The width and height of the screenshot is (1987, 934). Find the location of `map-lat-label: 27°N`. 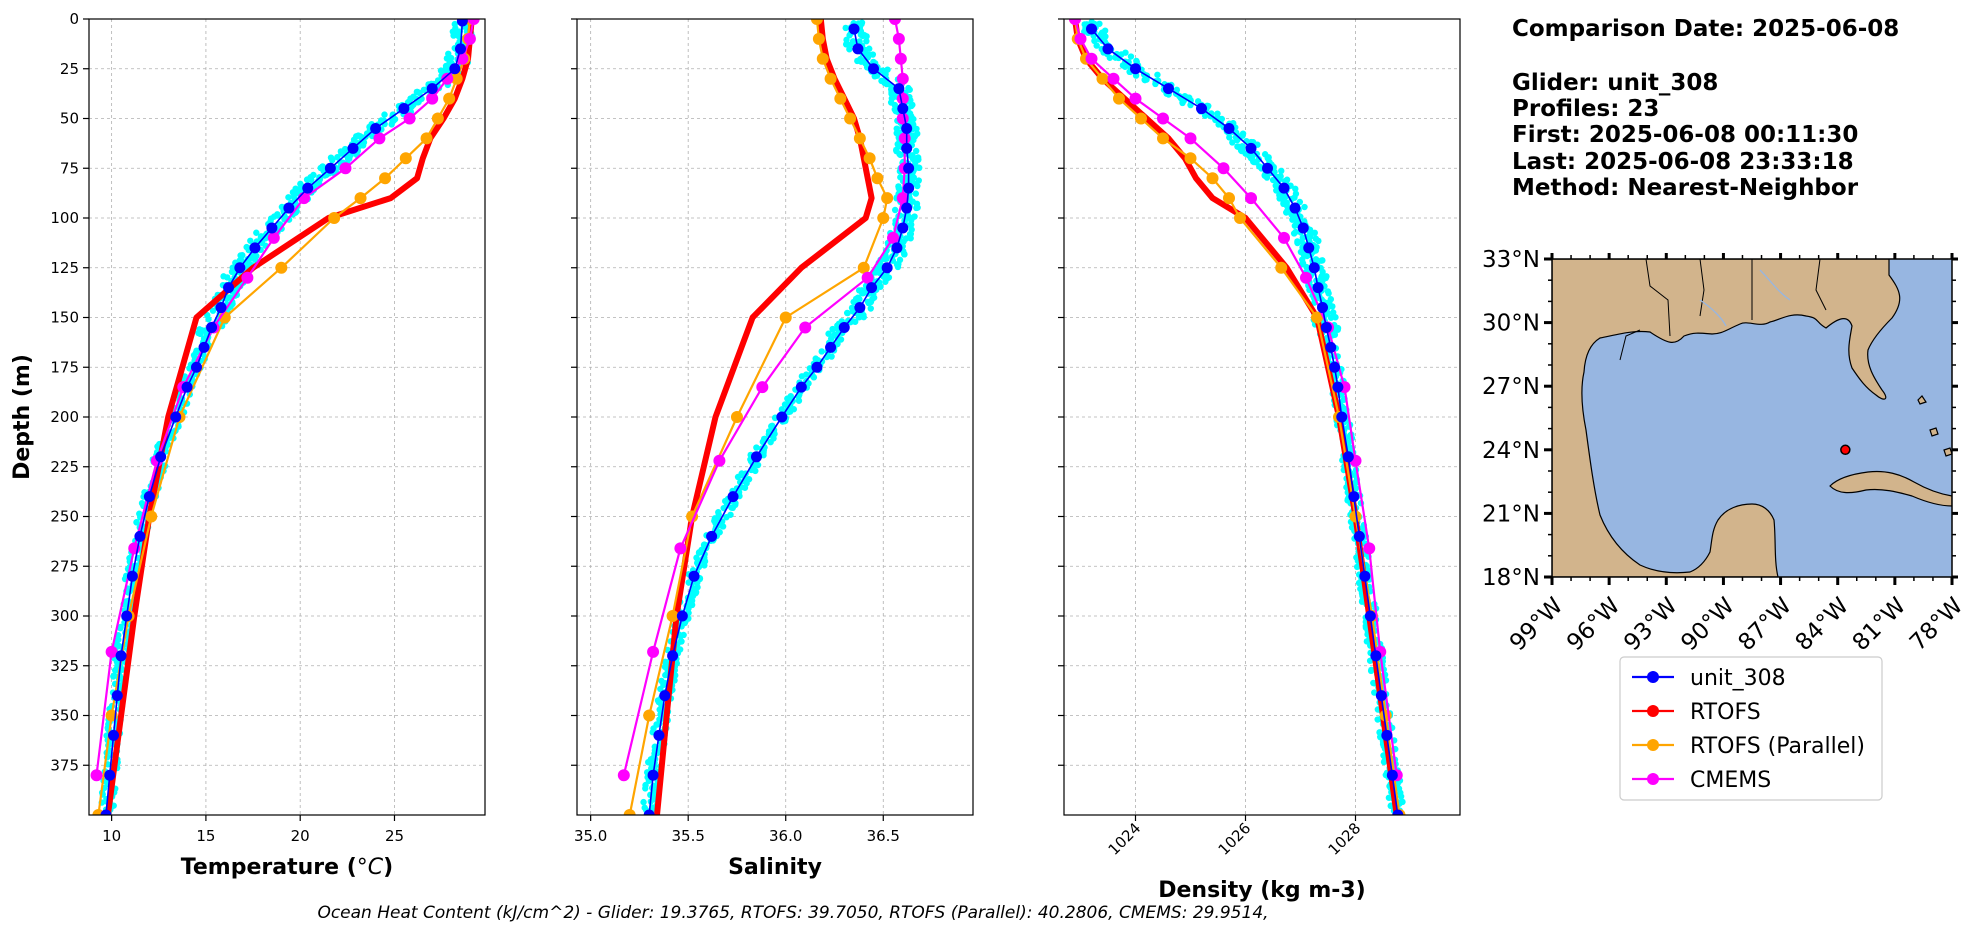

map-lat-label: 27°N is located at coordinates (1511, 387).